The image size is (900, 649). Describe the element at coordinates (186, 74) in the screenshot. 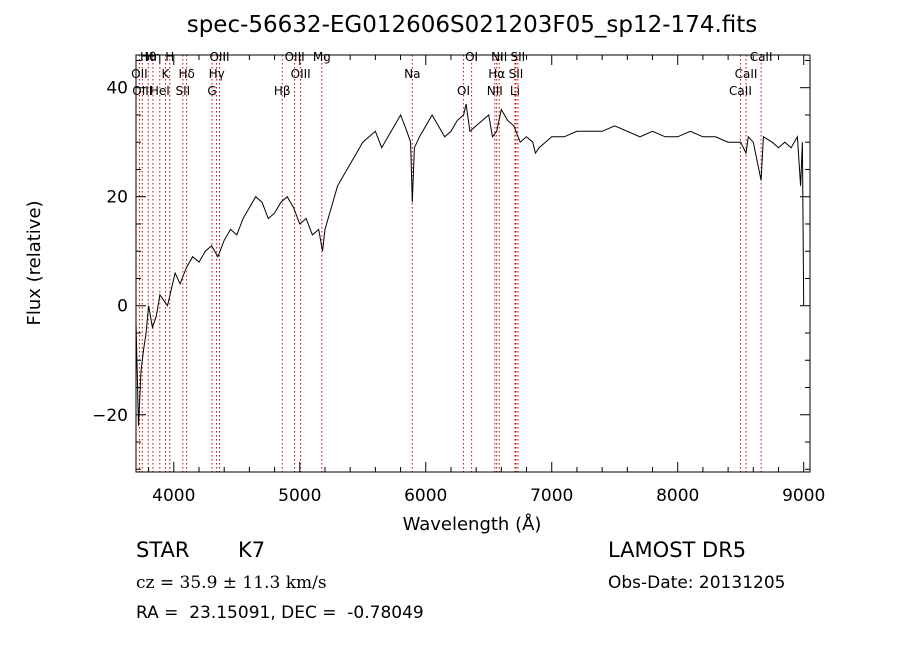

I see `line-label: Hδ` at that location.